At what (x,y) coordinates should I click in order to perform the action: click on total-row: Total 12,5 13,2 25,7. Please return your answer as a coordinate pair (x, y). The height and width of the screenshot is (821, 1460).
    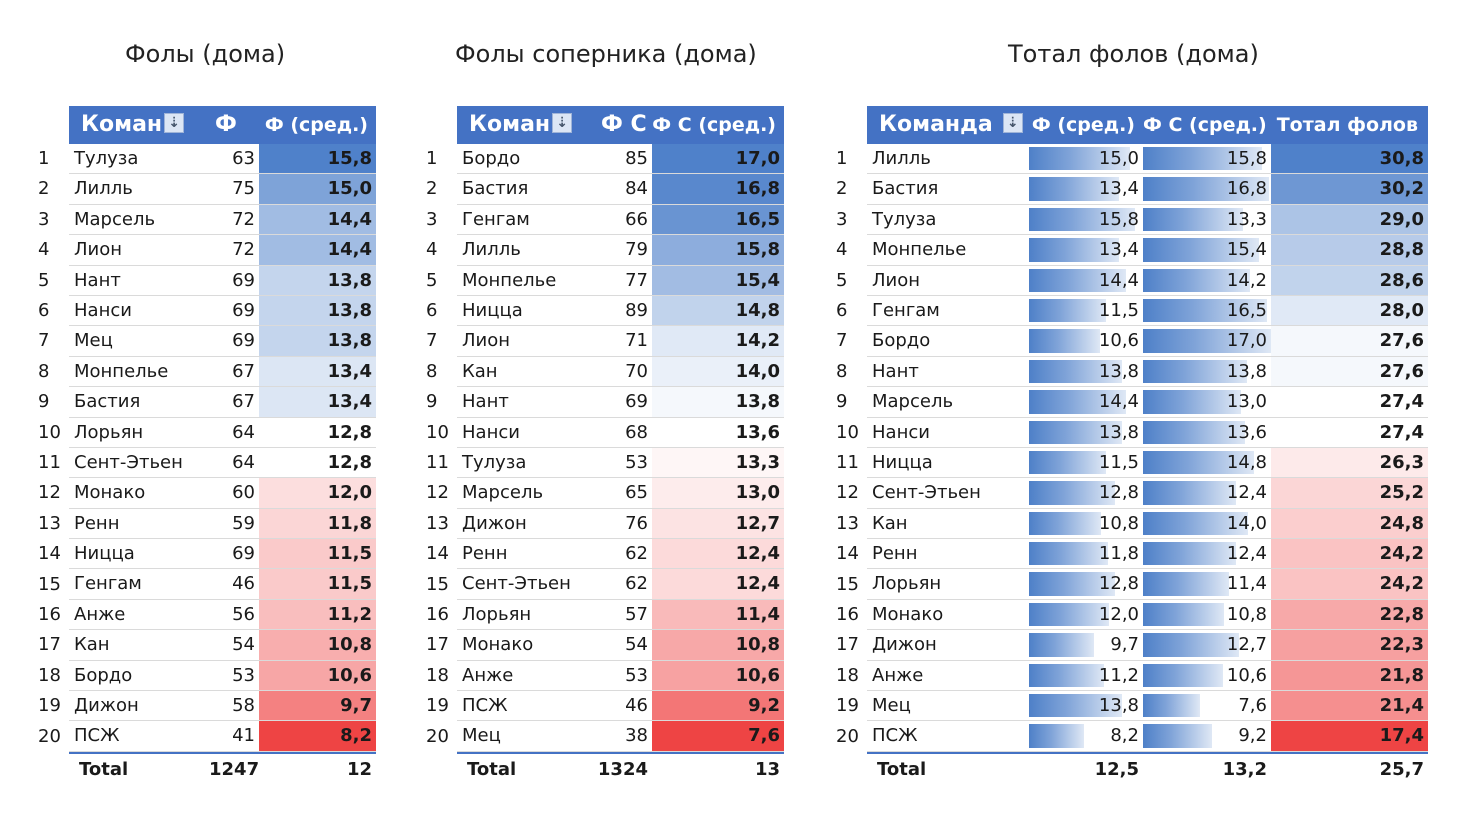
    Looking at the image, I should click on (1147, 767).